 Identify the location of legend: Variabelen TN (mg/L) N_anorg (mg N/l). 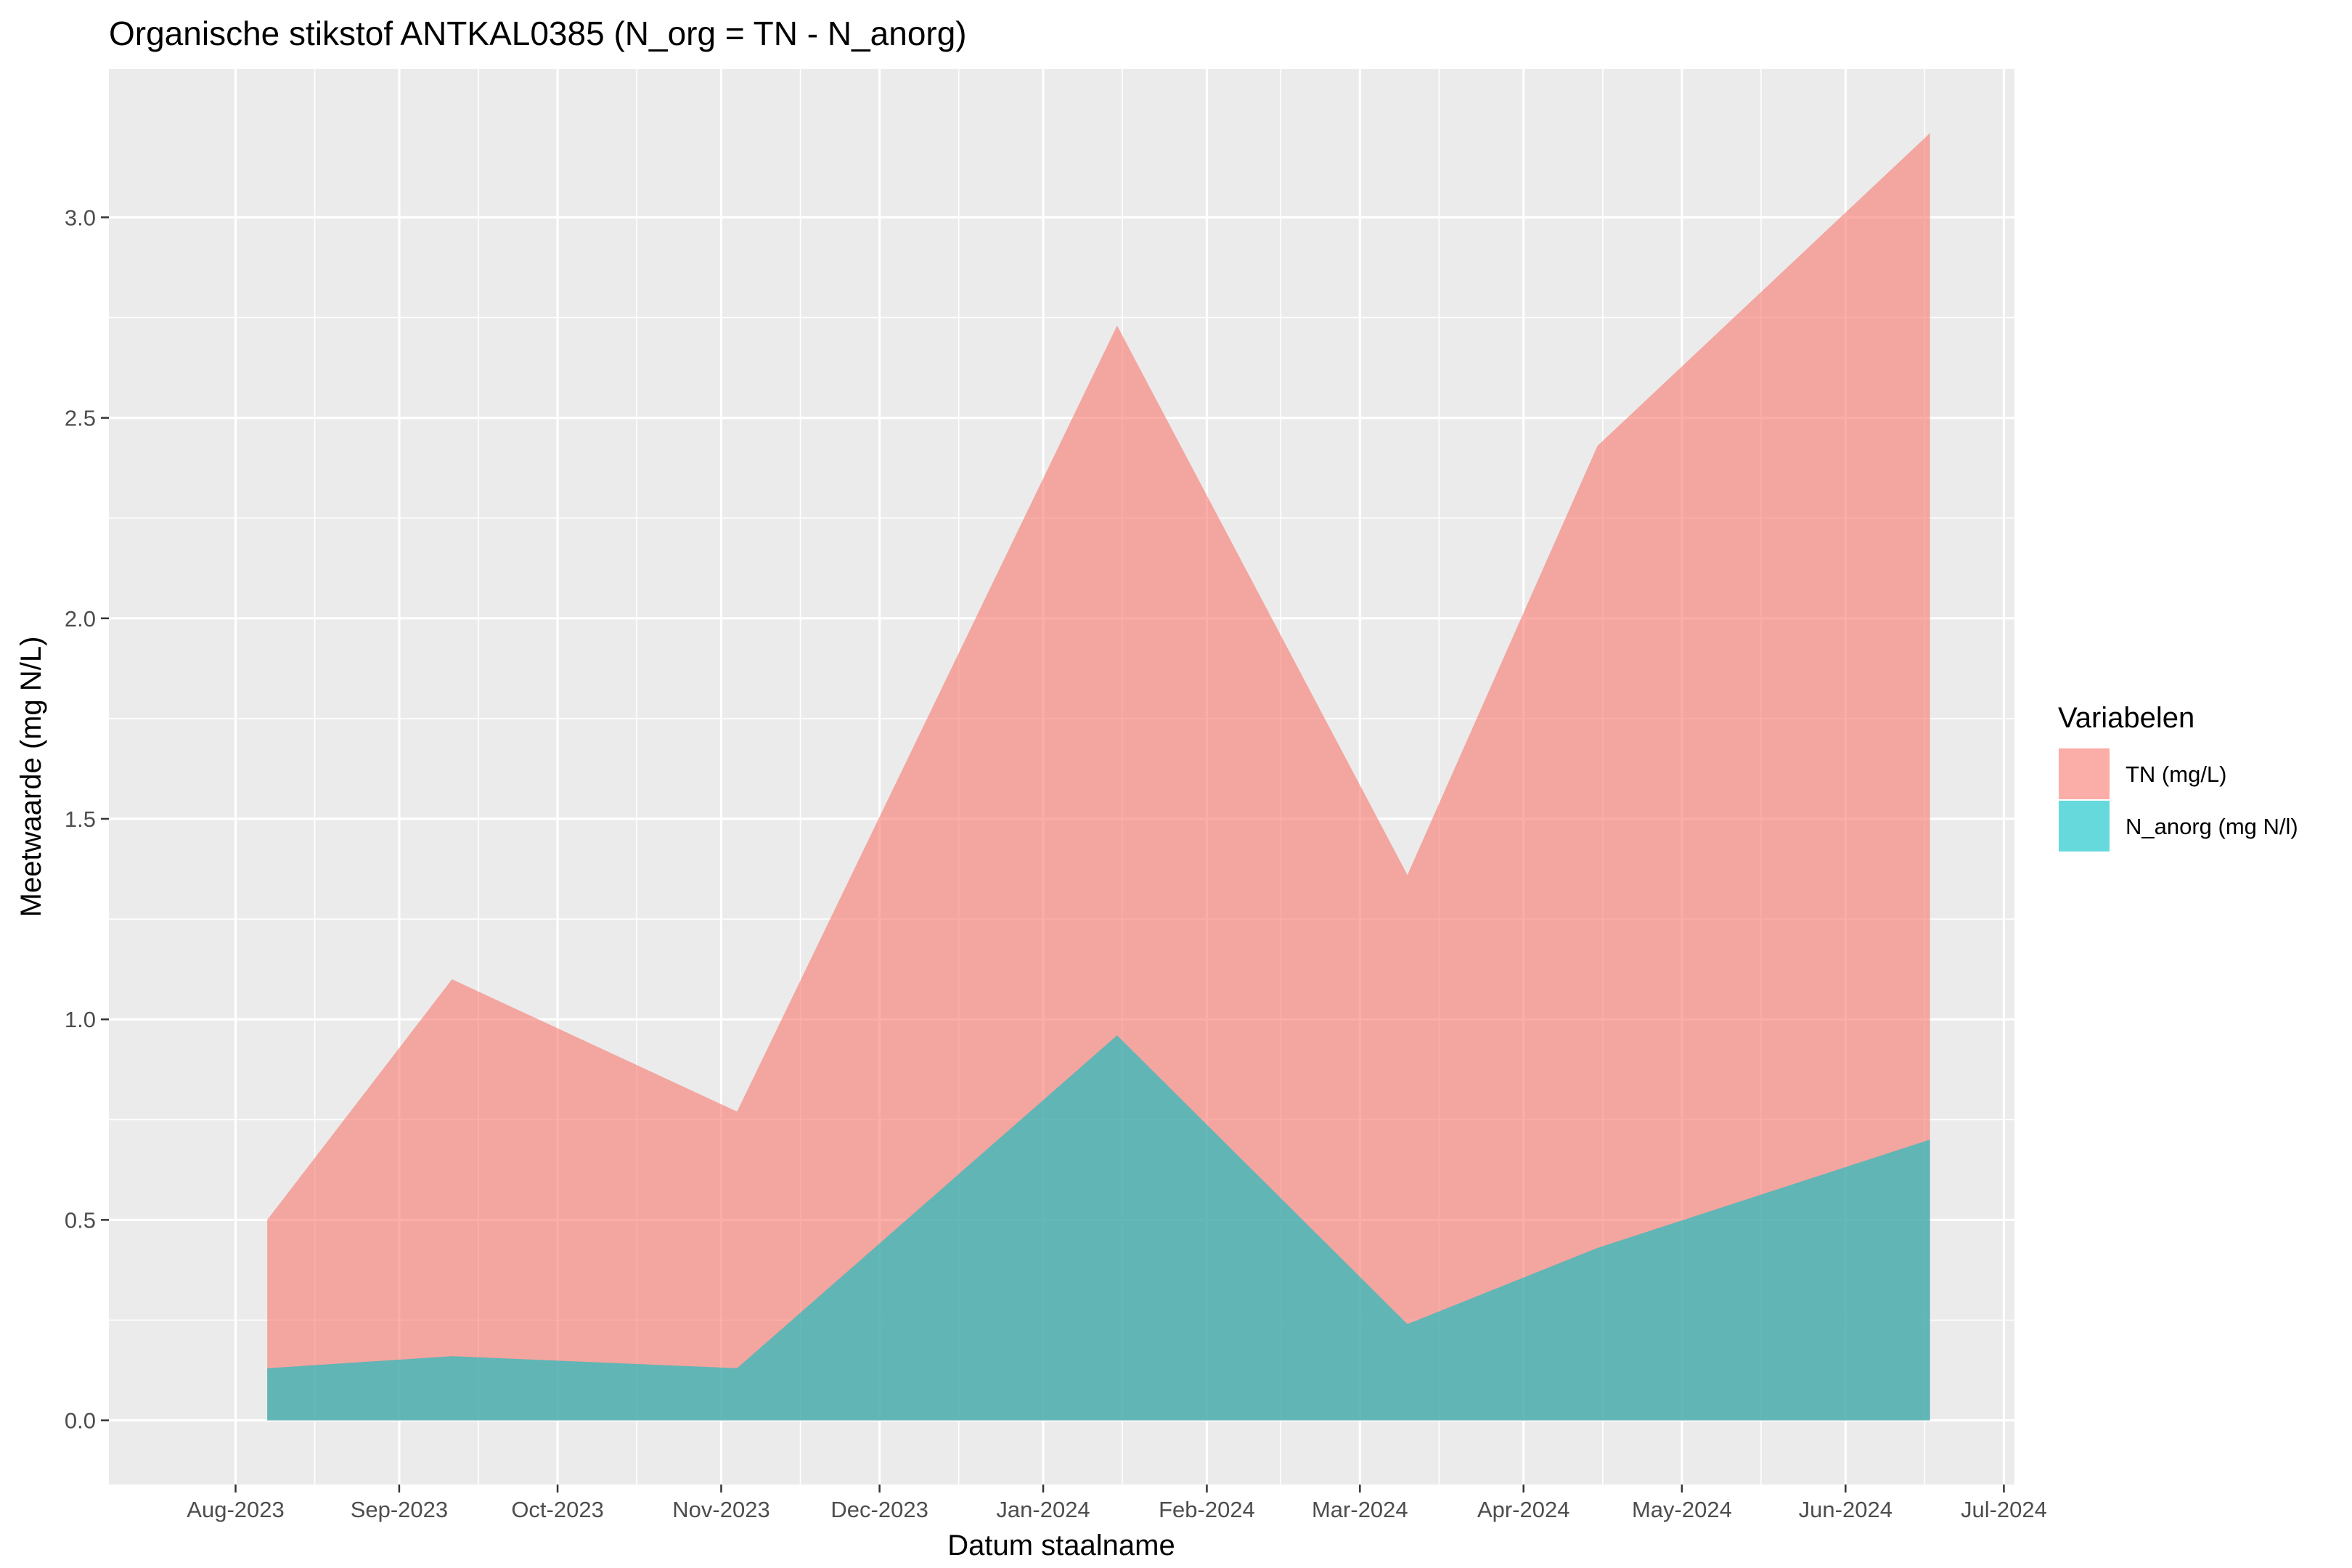
(2178, 778).